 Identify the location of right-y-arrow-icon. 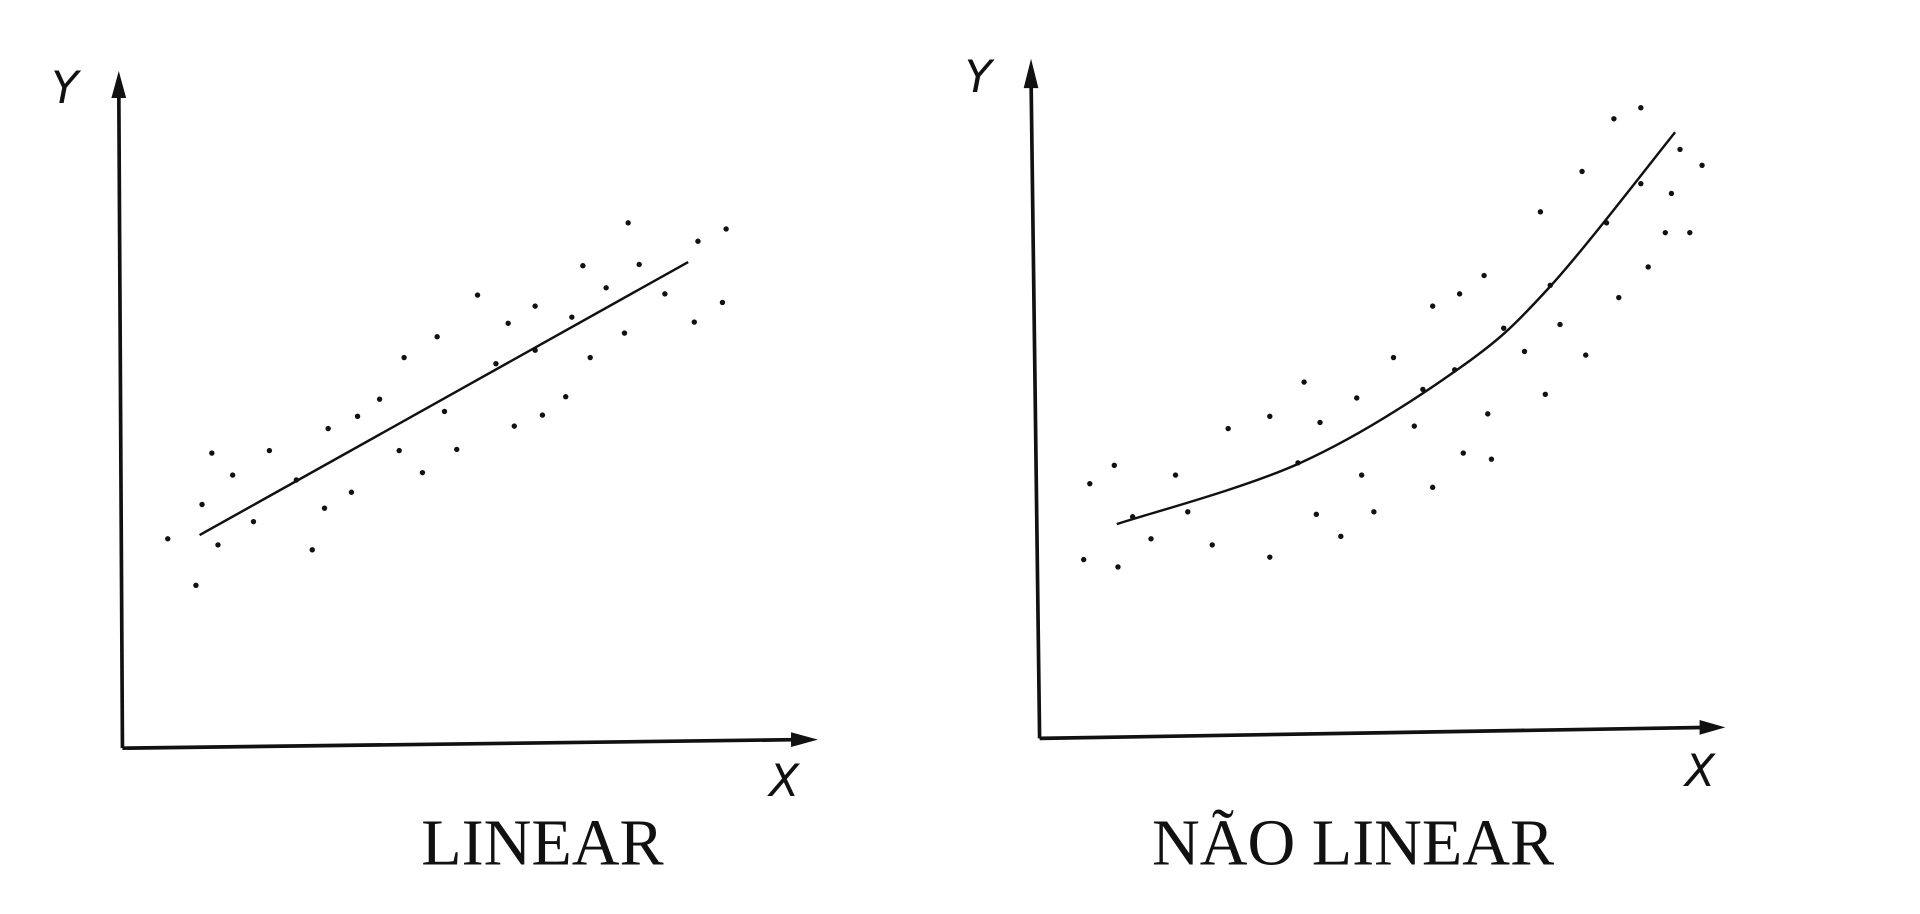
(1031, 73).